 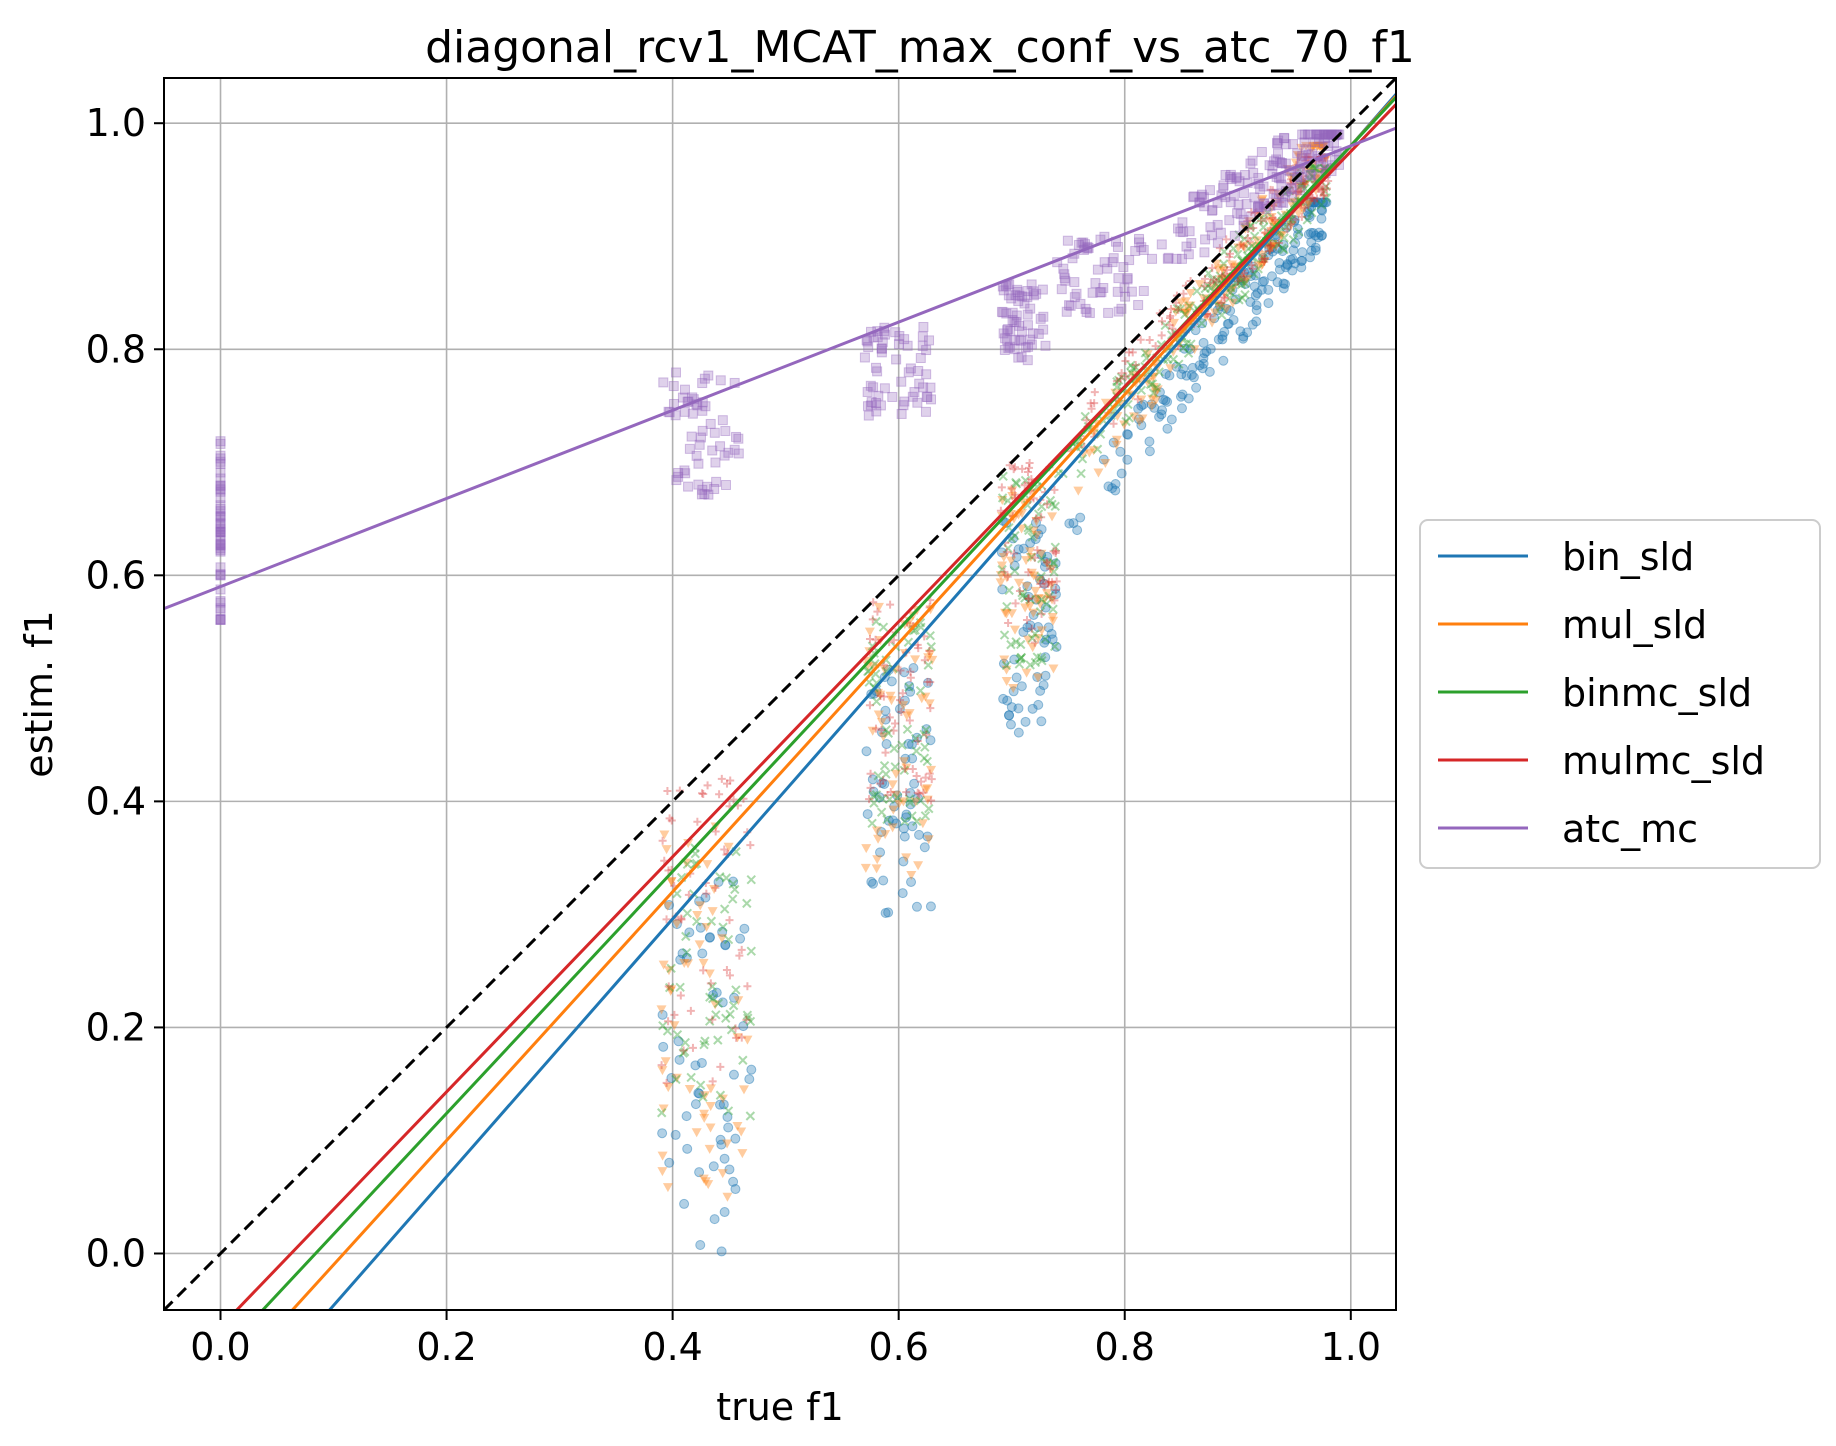 What do you see at coordinates (1351, 1347) in the screenshot?
I see `x-tick-label: 1.0` at bounding box center [1351, 1347].